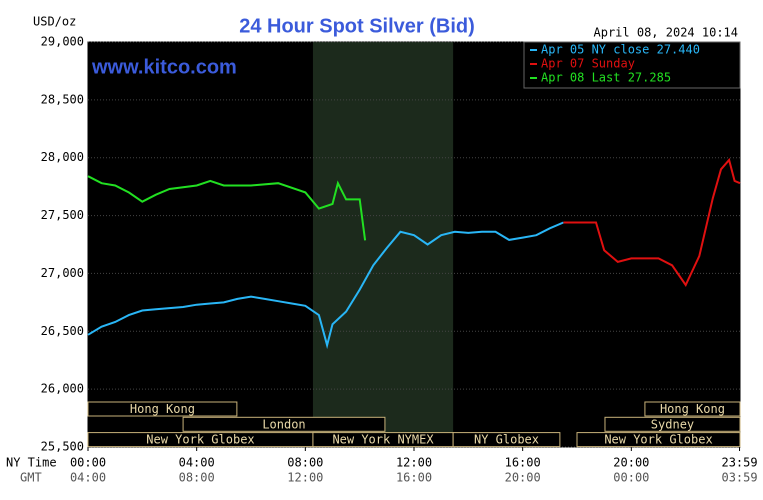 The width and height of the screenshot is (763, 500). I want to click on x-tick-label: 04:00, so click(197, 463).